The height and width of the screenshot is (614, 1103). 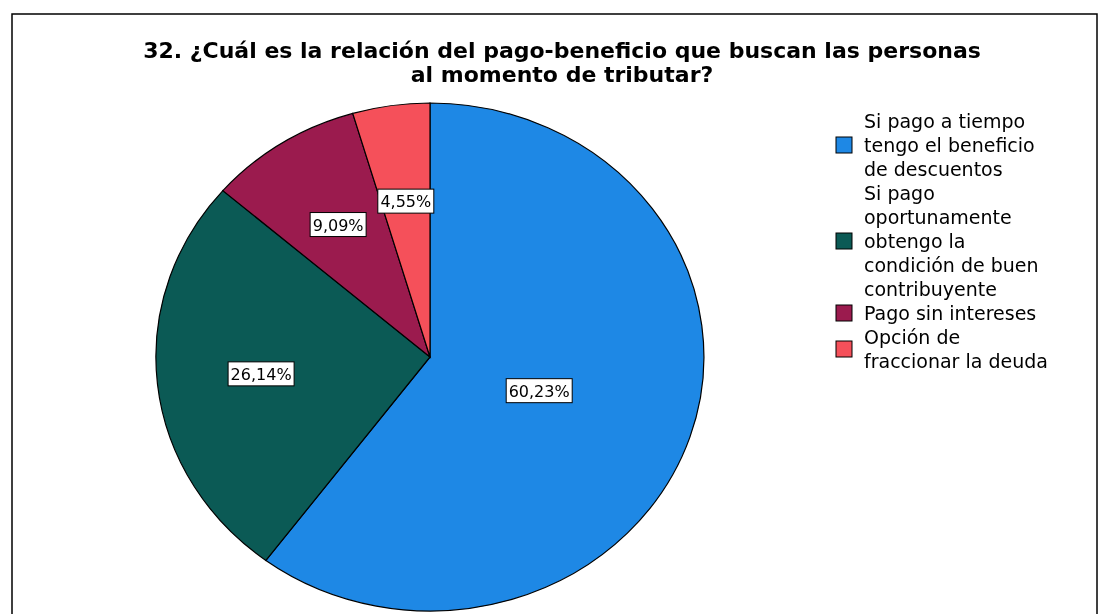 What do you see at coordinates (949, 145) in the screenshot?
I see `legend-label: Si pago a tiempo tengo el beneficio de descuentos` at bounding box center [949, 145].